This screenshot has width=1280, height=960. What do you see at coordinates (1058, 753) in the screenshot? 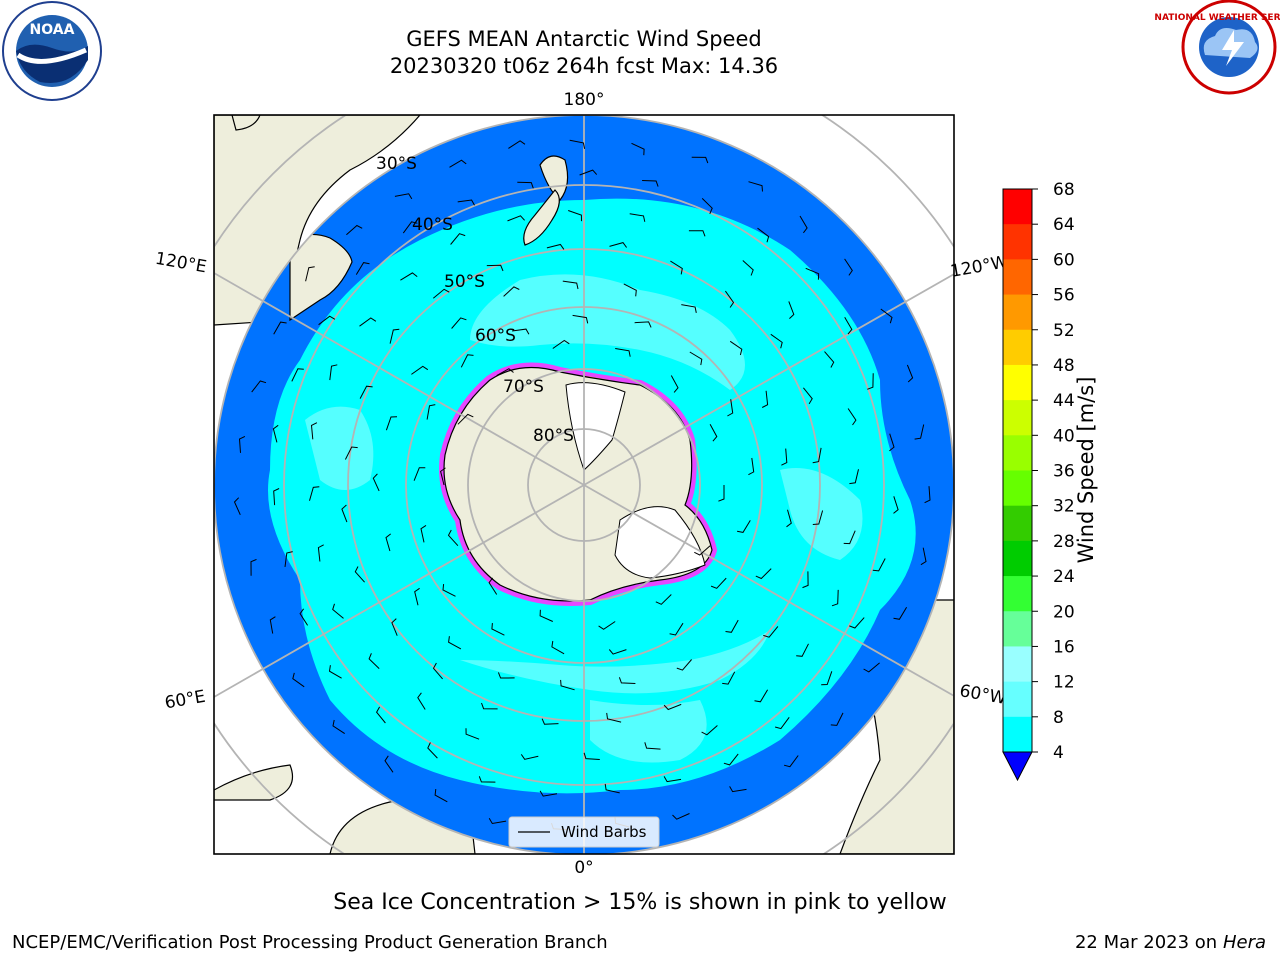
I see `colorbar-tick-label: 4` at bounding box center [1058, 753].